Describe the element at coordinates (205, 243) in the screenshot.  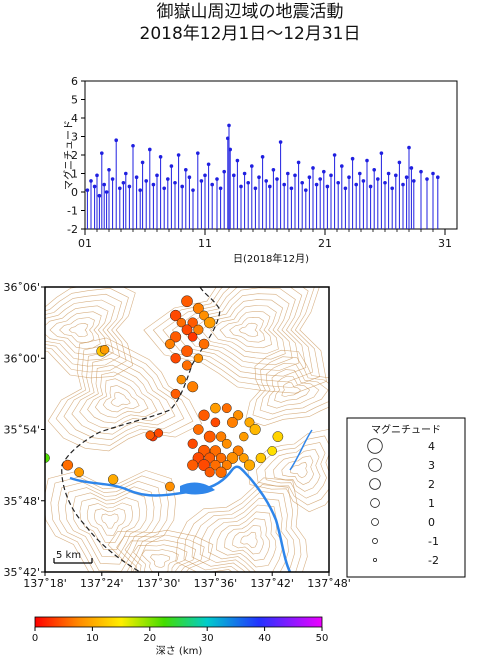
I see `x-tick-label: 11` at that location.